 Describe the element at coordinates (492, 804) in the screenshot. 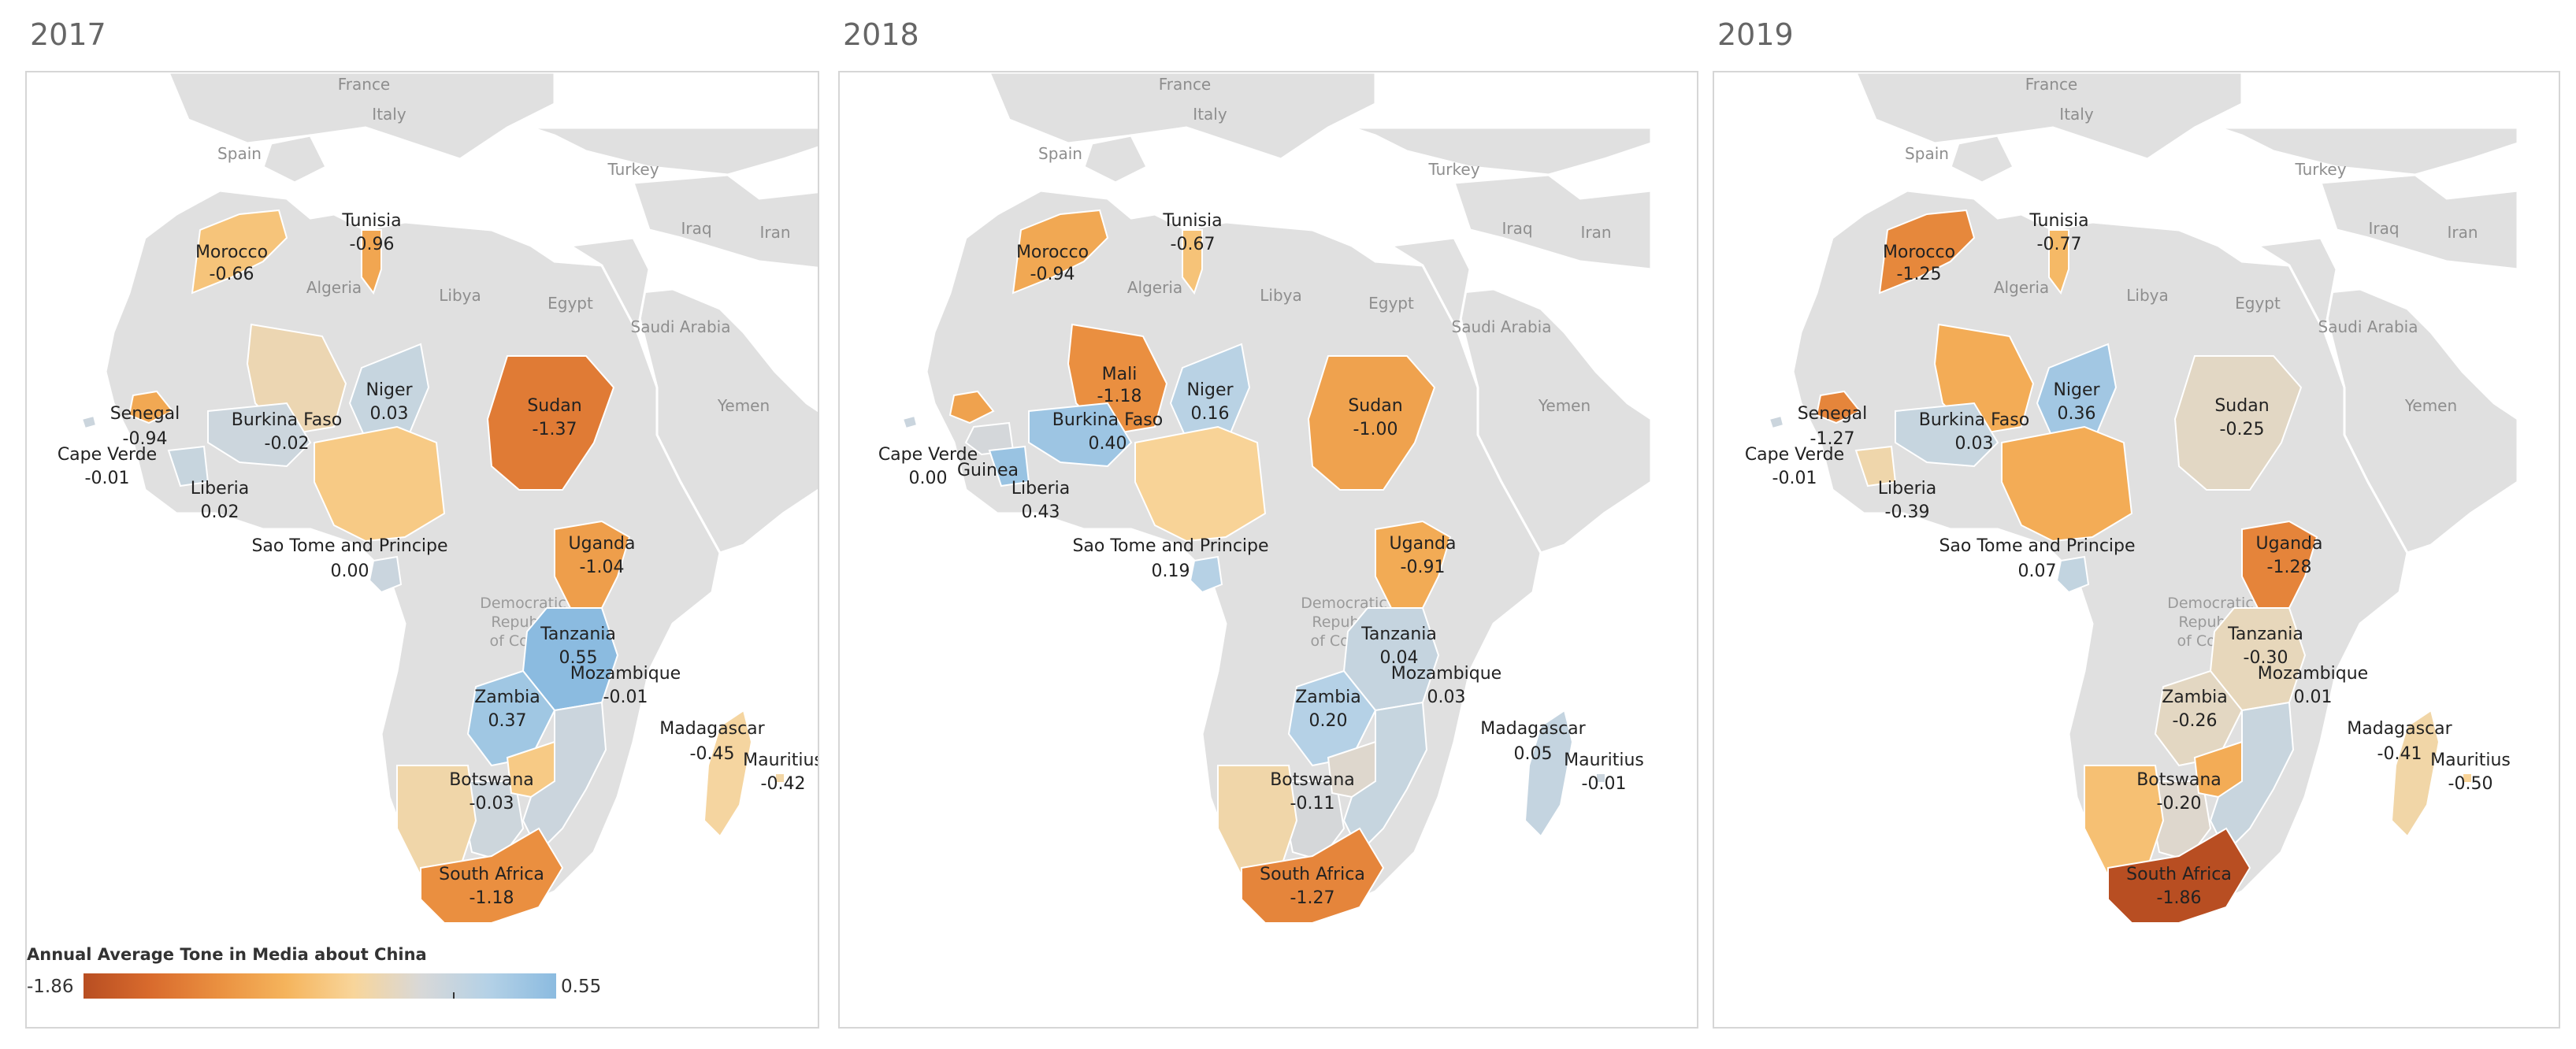

I see `country-value-botswana: -0.03` at that location.